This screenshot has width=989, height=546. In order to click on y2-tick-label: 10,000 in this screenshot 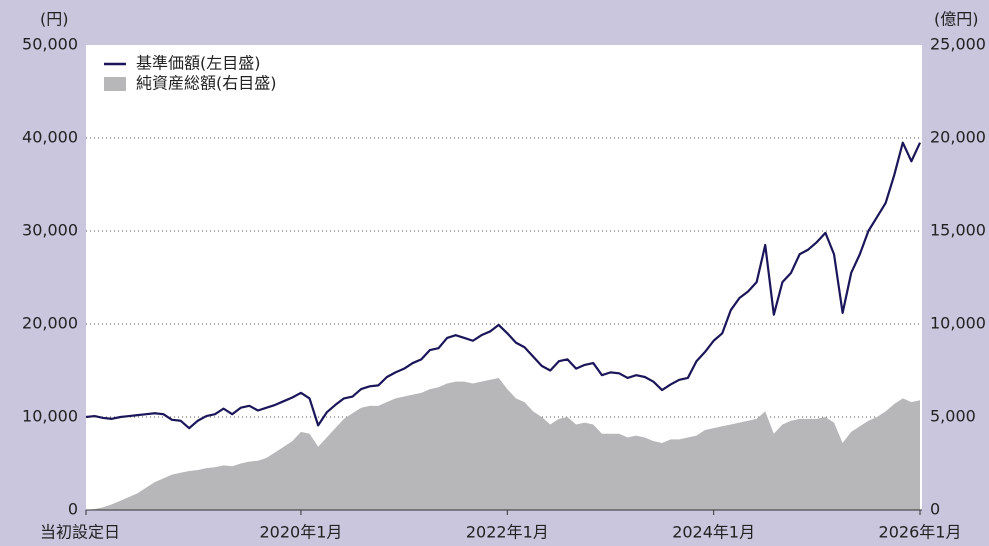, I will do `click(958, 323)`.